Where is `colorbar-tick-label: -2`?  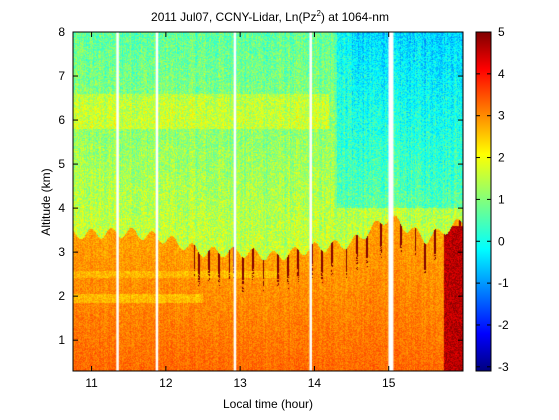
colorbar-tick-label: -2 is located at coordinates (503, 325).